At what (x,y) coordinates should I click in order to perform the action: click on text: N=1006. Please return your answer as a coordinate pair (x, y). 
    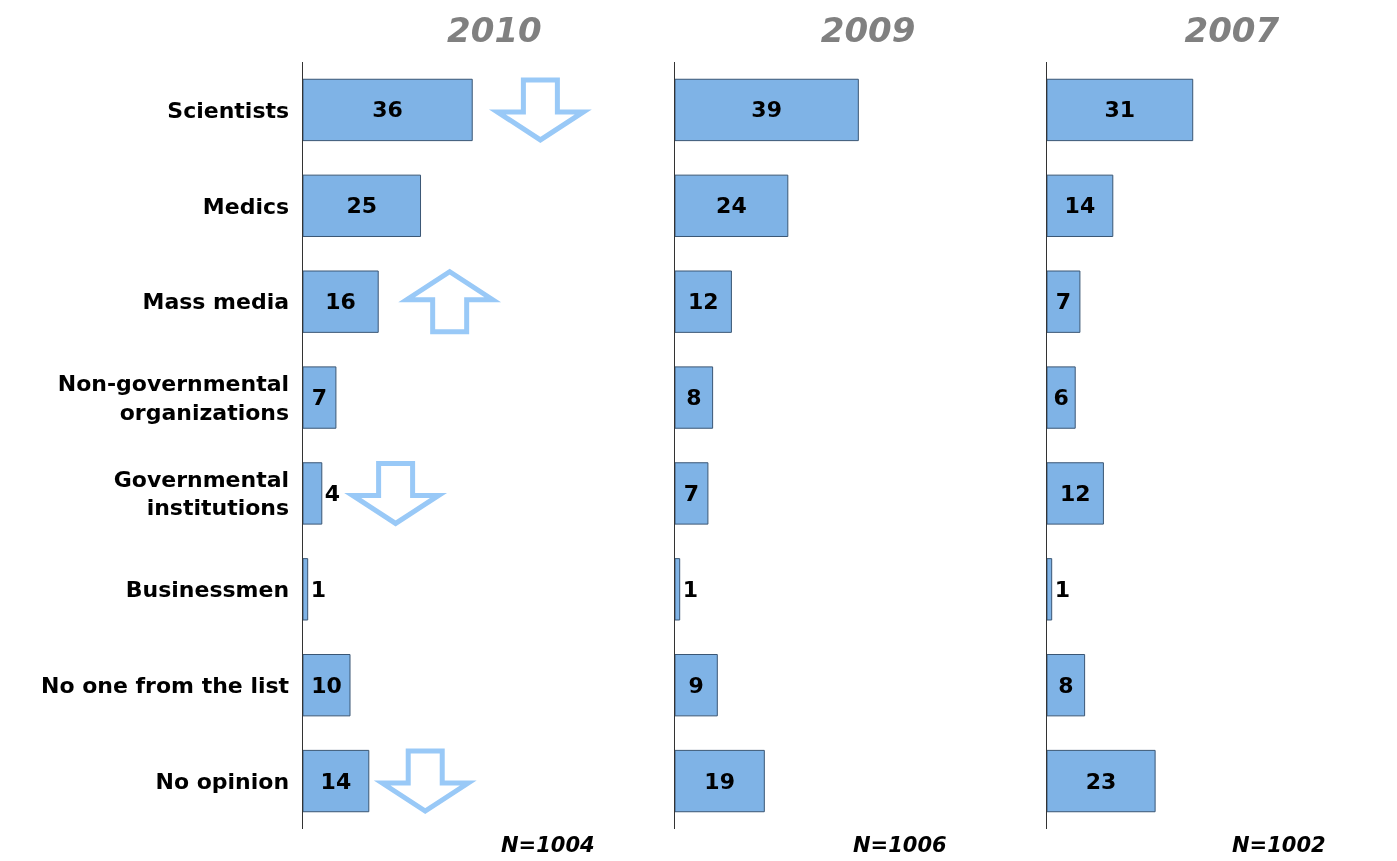
    Looking at the image, I should click on (900, 845).